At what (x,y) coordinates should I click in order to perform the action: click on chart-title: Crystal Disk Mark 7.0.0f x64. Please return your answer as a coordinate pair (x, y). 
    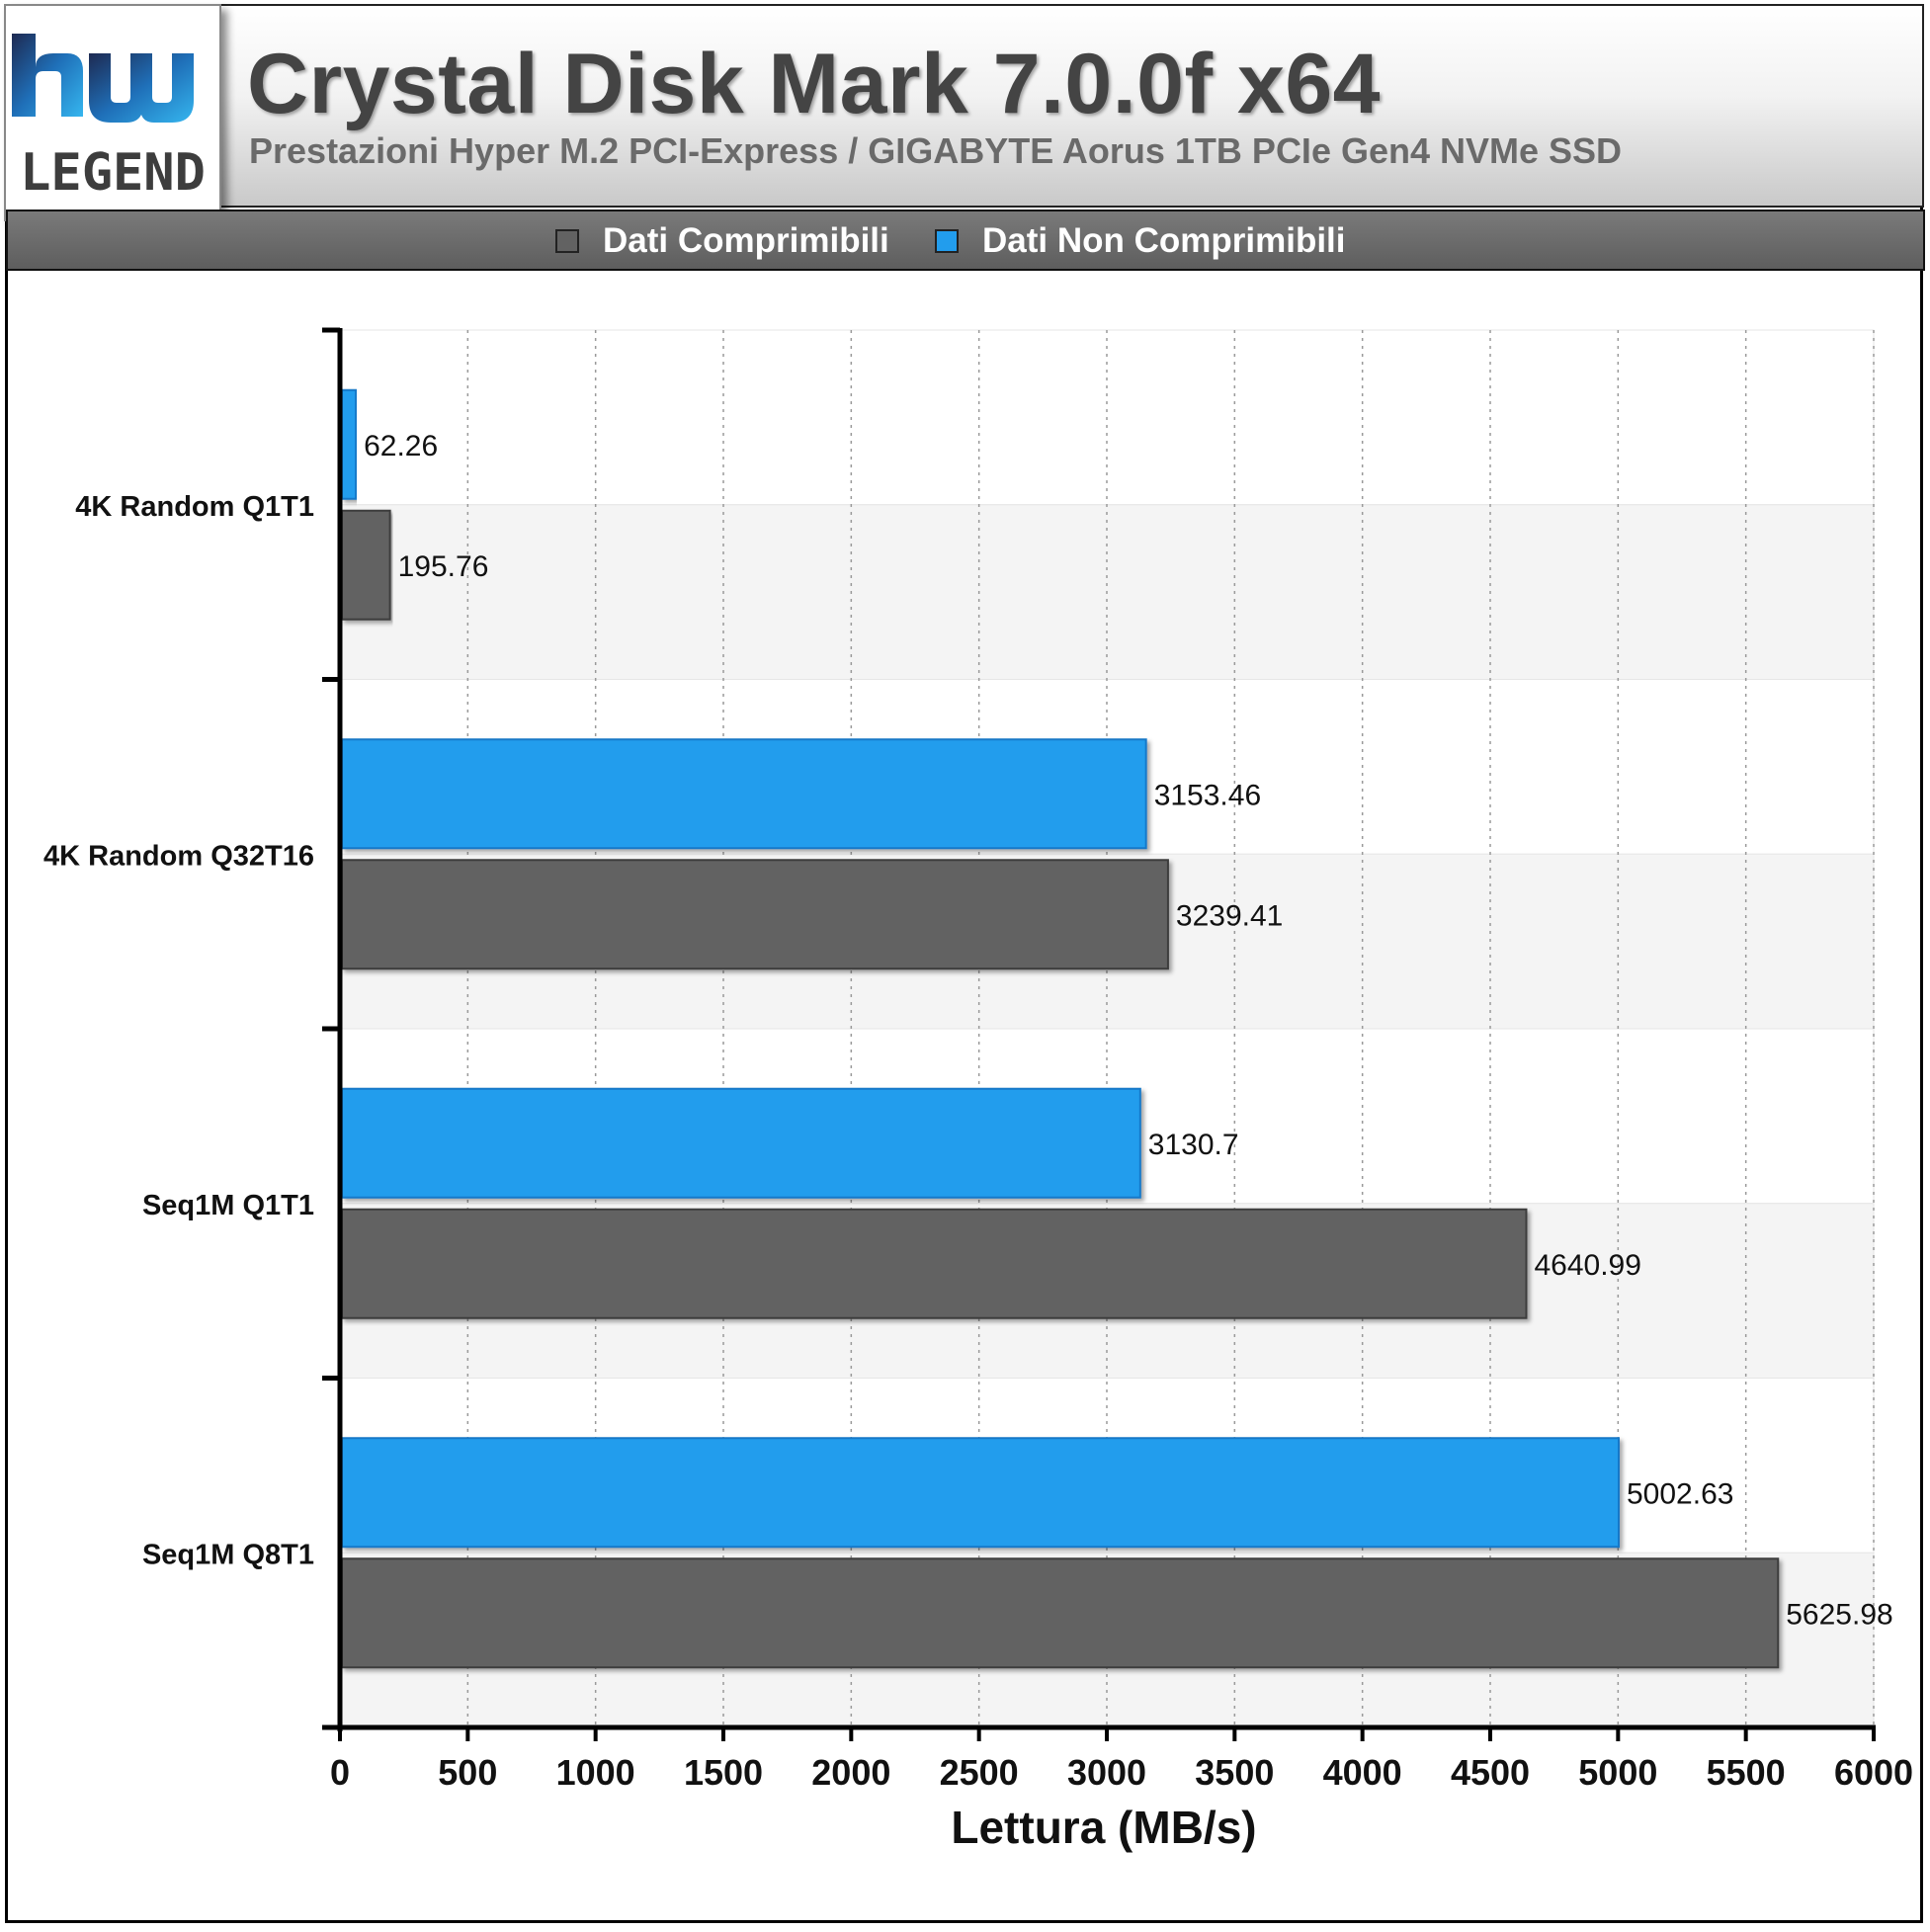
    Looking at the image, I should click on (814, 84).